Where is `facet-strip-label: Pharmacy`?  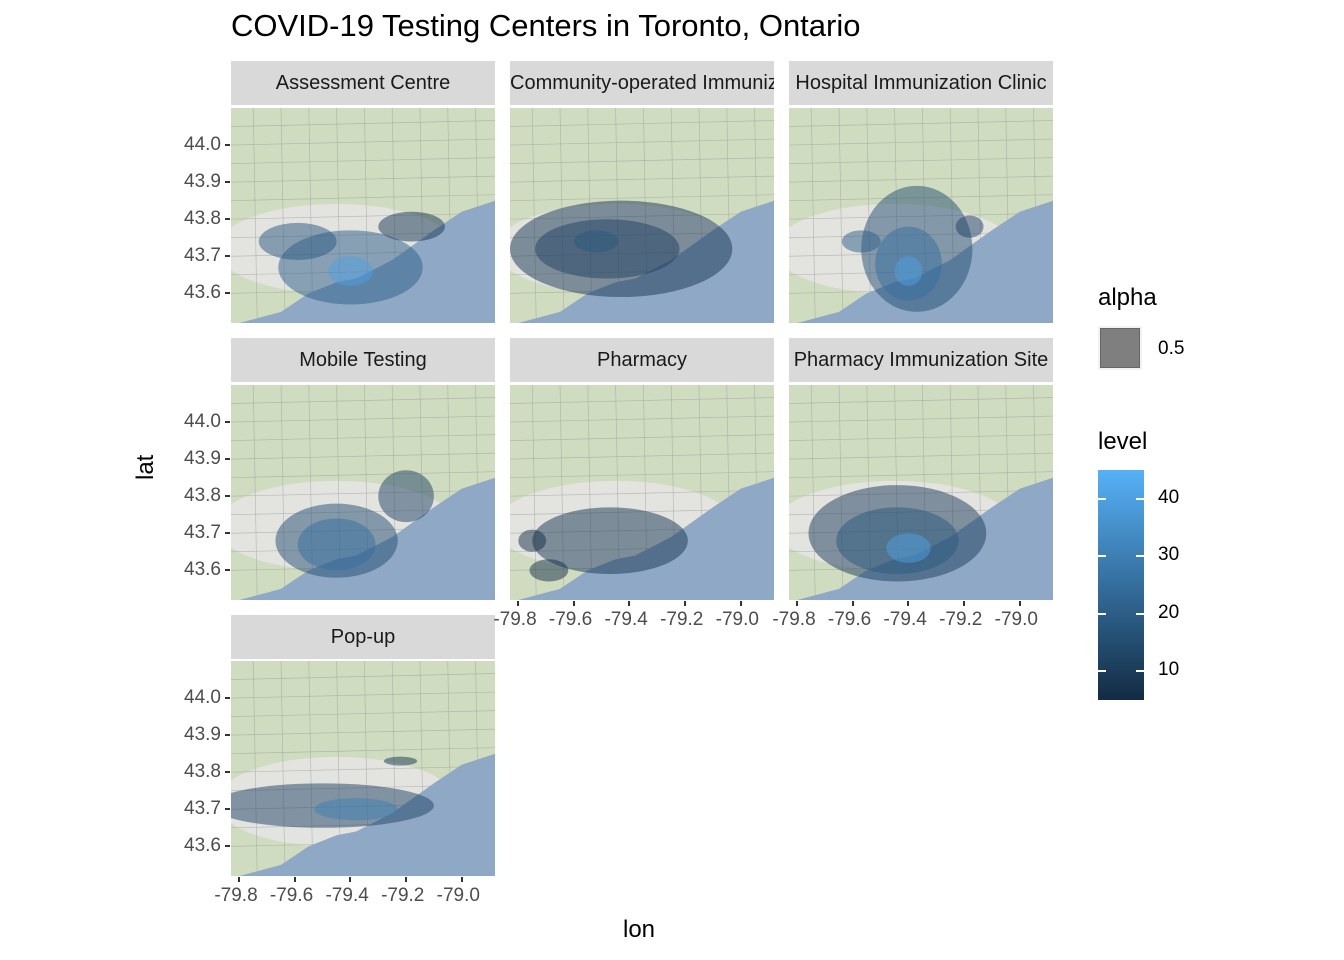 facet-strip-label: Pharmacy is located at coordinates (642, 360).